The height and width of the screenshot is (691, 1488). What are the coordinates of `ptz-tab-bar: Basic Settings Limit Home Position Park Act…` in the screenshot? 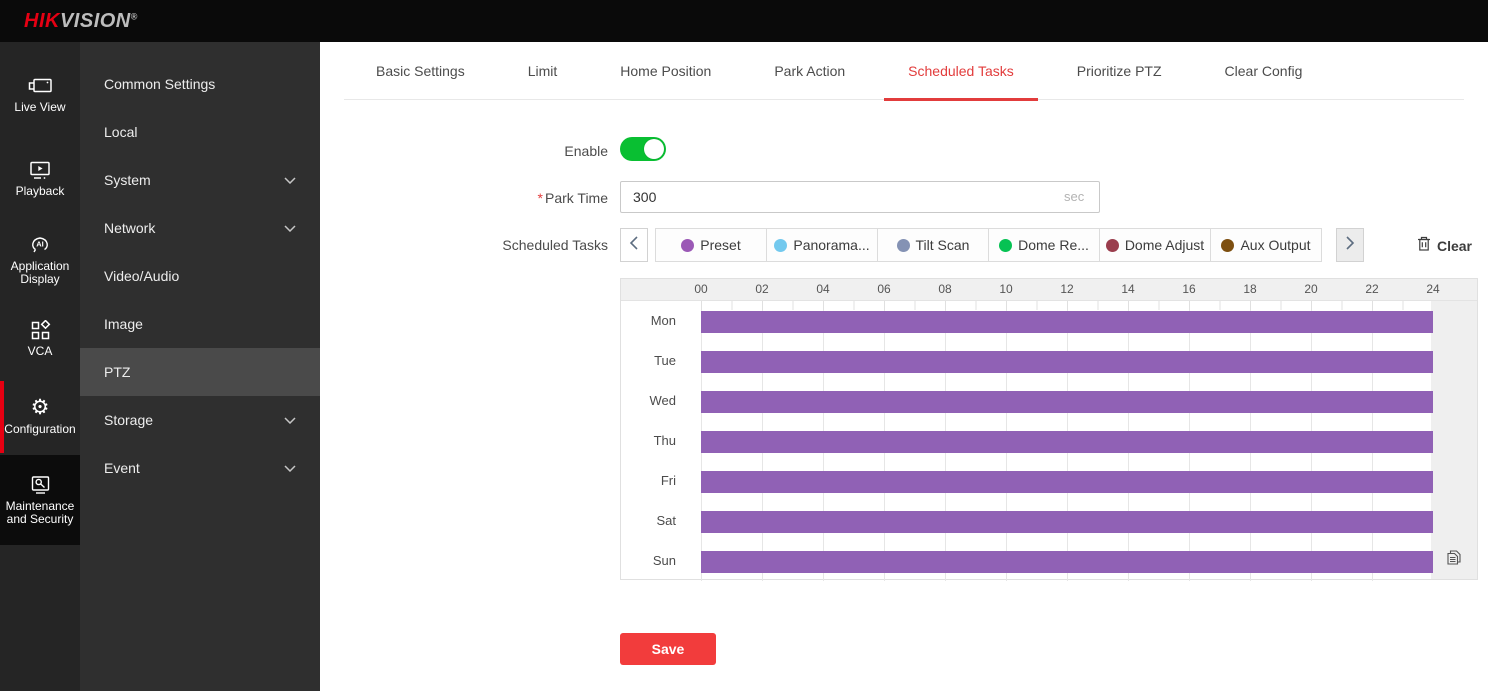 It's located at (904, 71).